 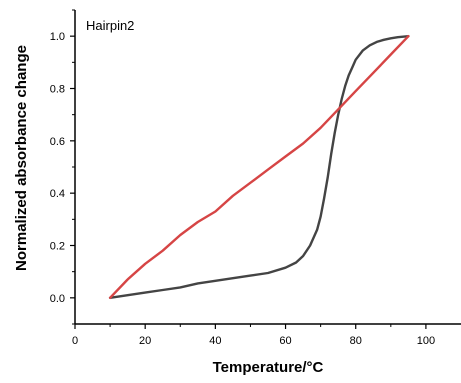 What do you see at coordinates (145, 341) in the screenshot?
I see `x-tick-label: 20` at bounding box center [145, 341].